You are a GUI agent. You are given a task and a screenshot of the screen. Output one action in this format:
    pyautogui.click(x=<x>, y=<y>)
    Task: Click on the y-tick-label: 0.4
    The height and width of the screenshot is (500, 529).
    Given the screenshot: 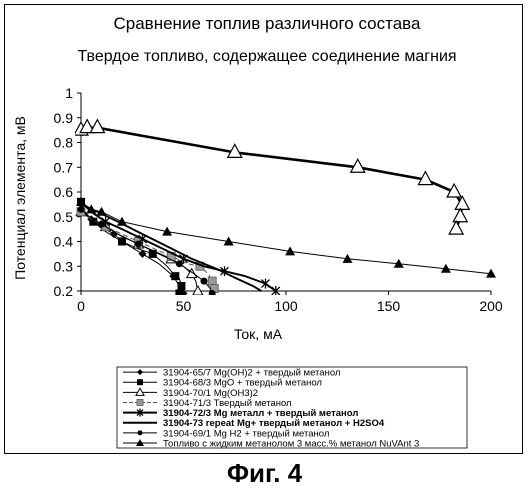 What is the action you would take?
    pyautogui.click(x=64, y=242)
    